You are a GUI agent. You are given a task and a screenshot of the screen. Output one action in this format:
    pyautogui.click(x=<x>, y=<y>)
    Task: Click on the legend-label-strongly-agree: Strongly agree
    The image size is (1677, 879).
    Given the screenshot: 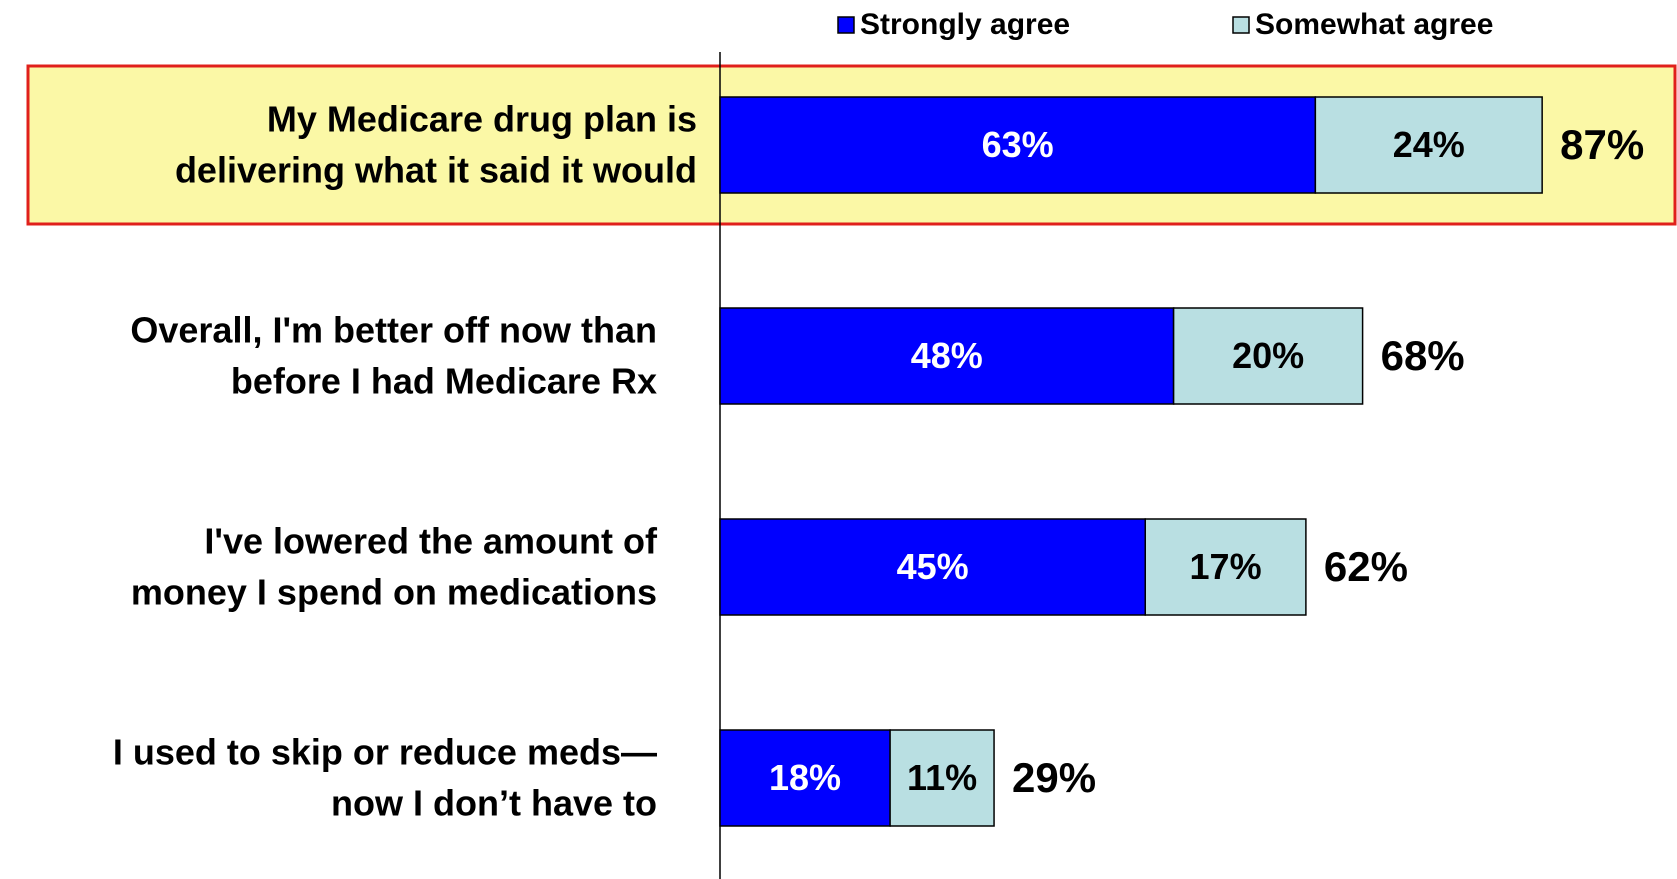 What is the action you would take?
    pyautogui.click(x=965, y=24)
    